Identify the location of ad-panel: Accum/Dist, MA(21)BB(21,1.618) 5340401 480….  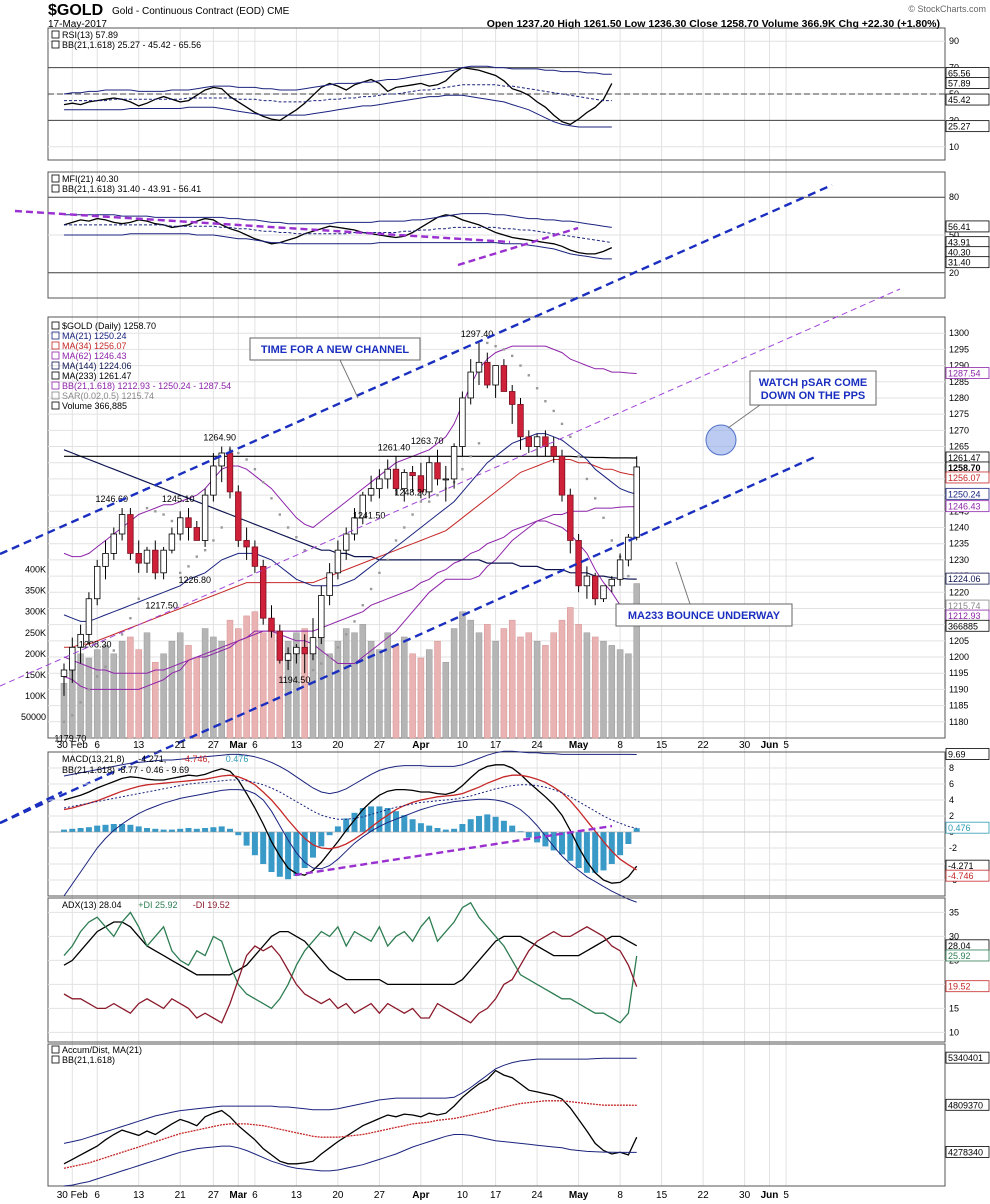
(518, 1115).